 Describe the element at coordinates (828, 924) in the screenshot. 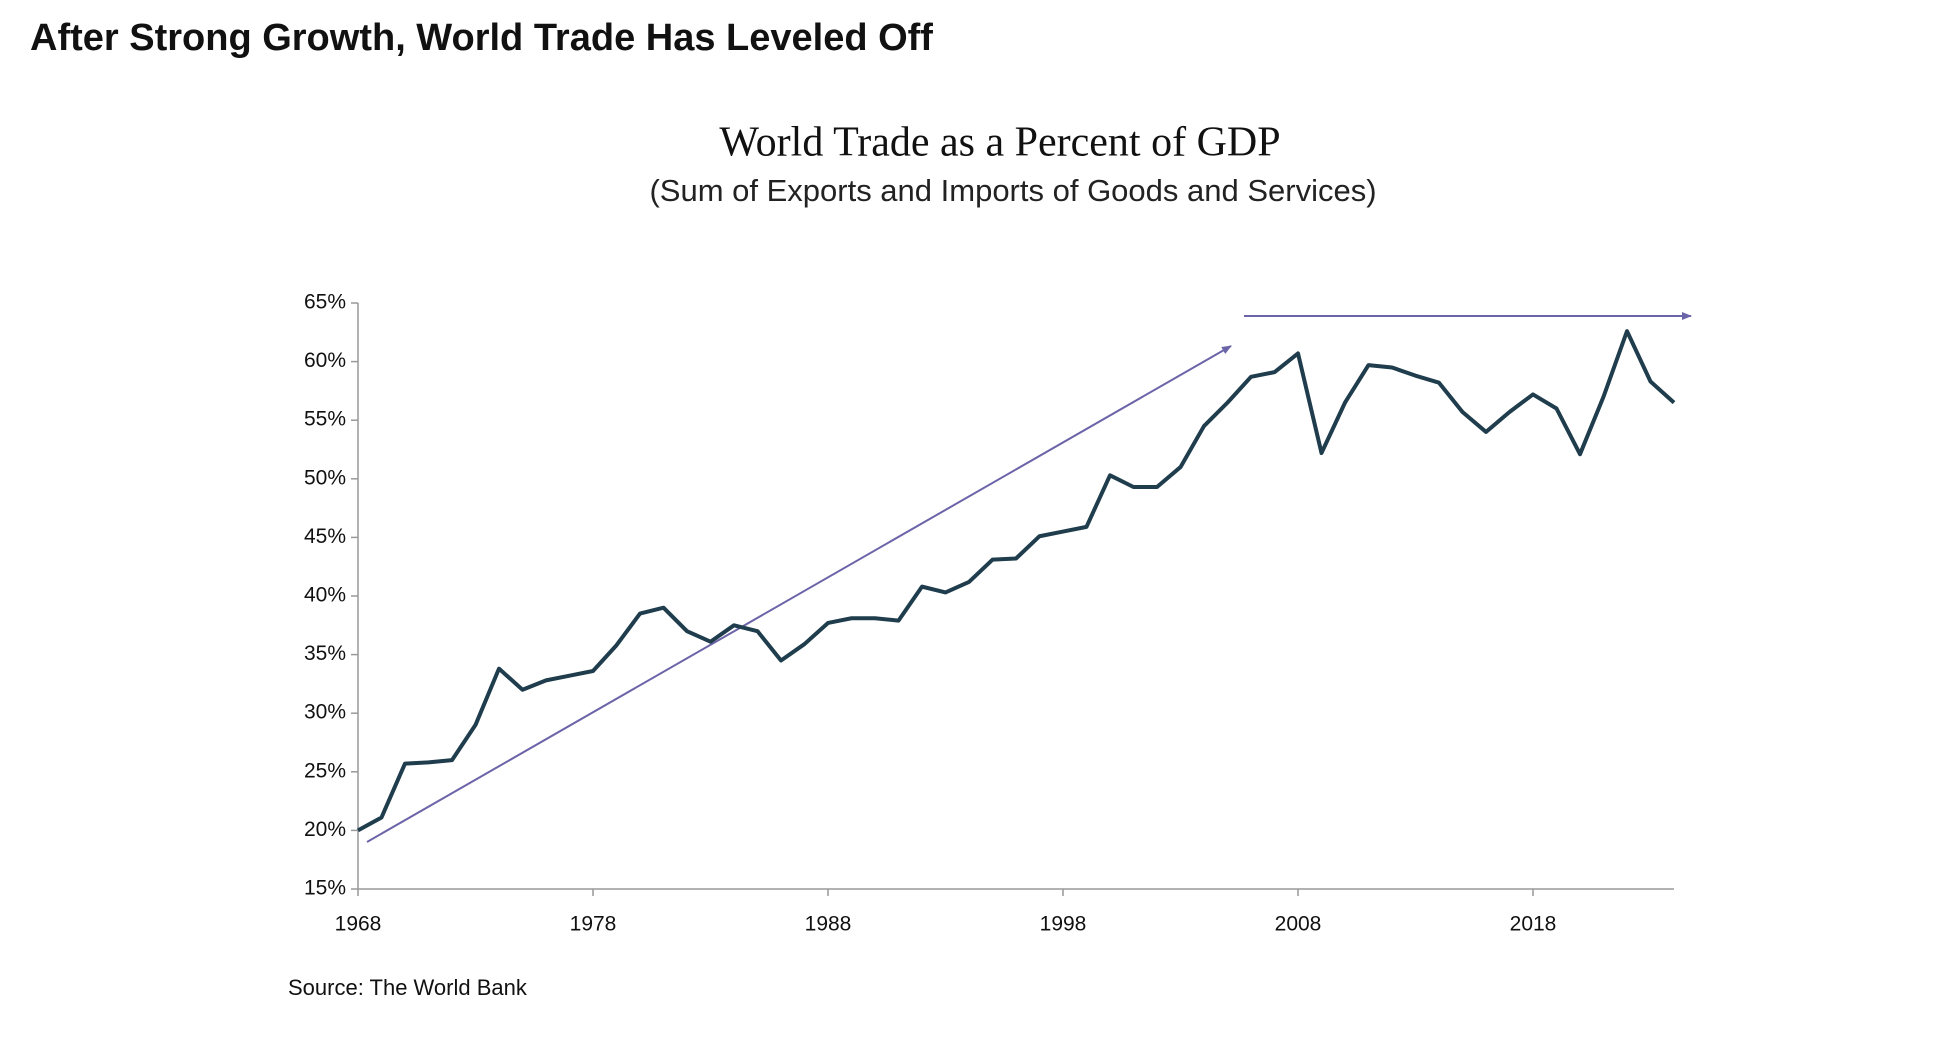

I see `x-tick-label: 1988` at that location.